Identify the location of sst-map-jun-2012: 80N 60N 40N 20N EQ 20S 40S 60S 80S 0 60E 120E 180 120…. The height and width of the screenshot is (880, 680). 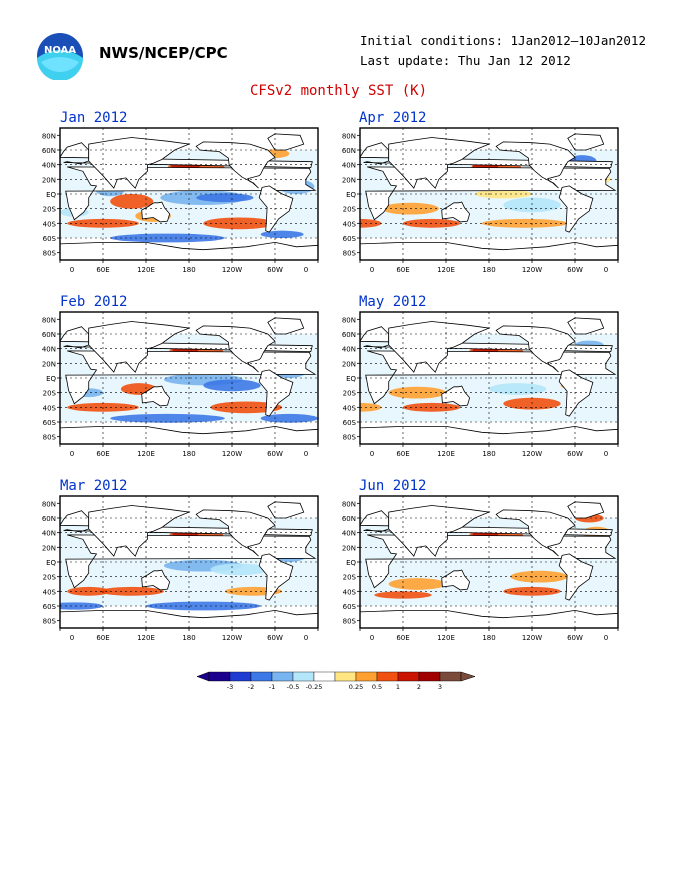
(480, 568).